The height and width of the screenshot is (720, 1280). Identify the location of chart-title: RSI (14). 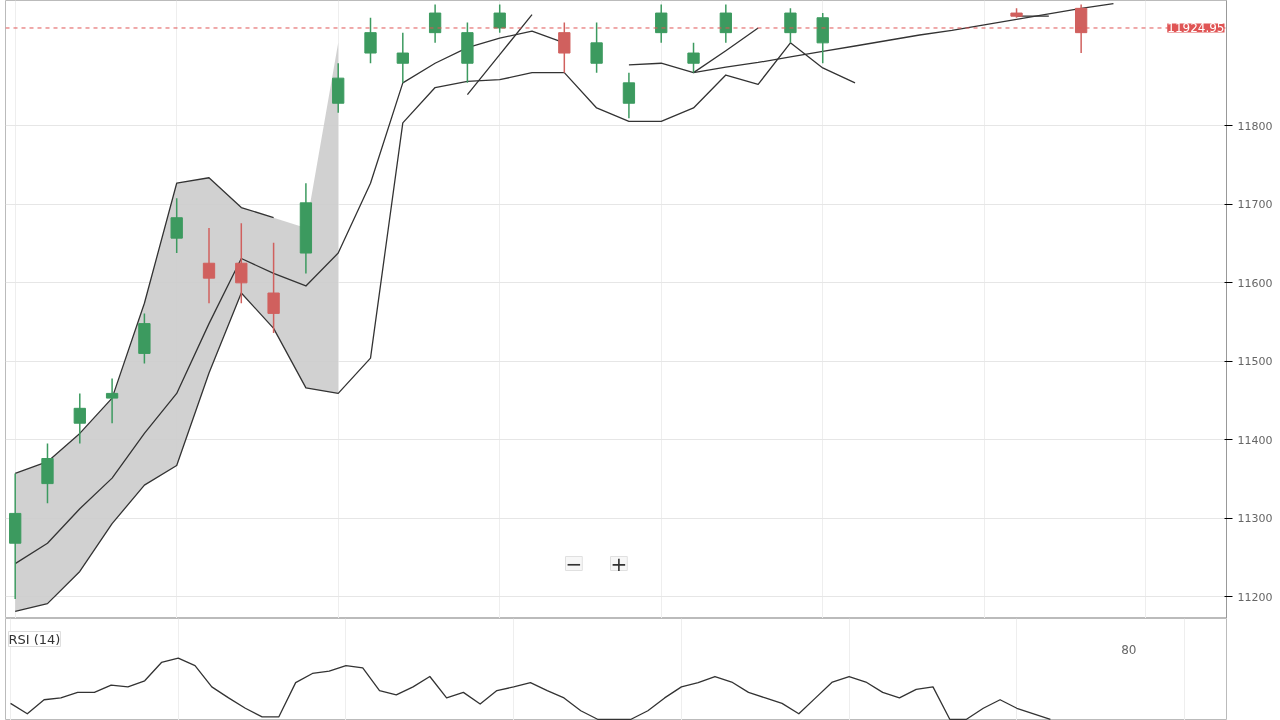
(34, 639).